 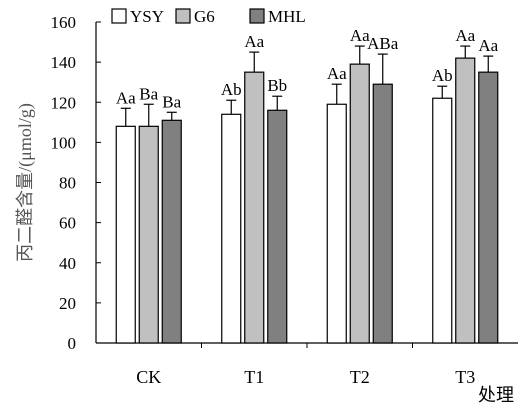 I want to click on y-tick-label: 20, so click(x=67, y=303).